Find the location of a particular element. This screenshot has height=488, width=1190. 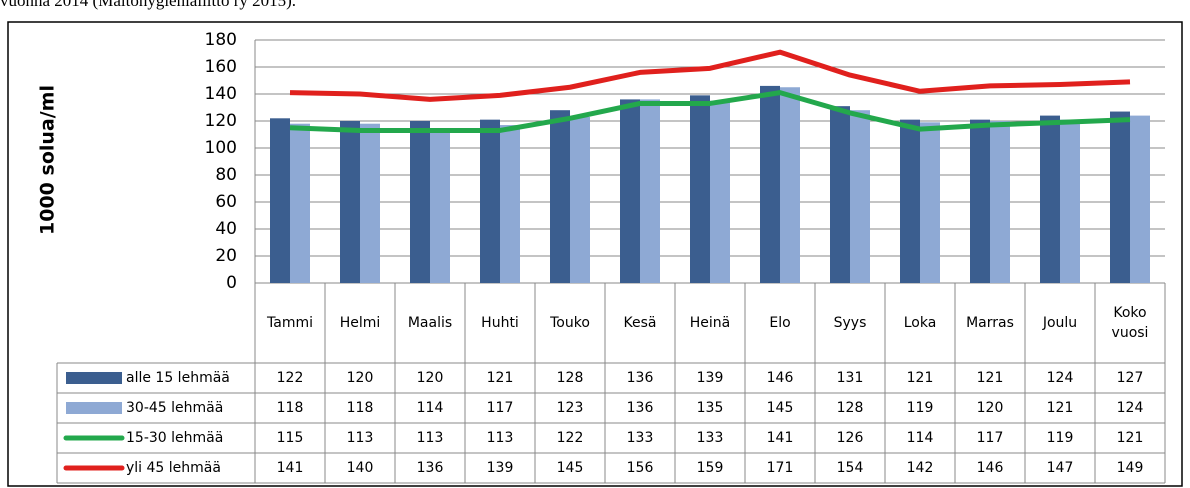

y-tick-label: 140 is located at coordinates (221, 94).